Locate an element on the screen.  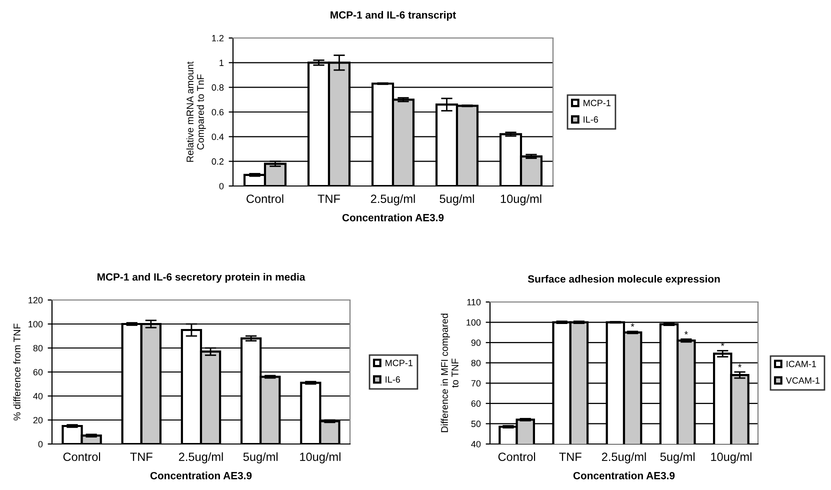
legend-label: ICAM-1 is located at coordinates (801, 364).